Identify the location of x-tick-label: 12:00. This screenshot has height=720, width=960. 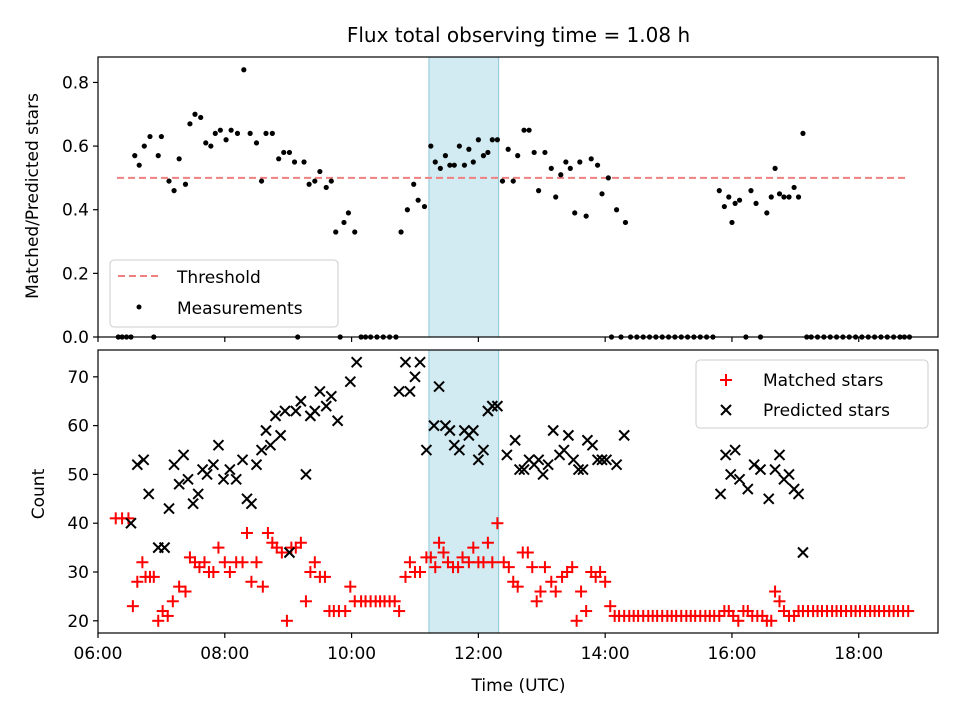
(478, 654).